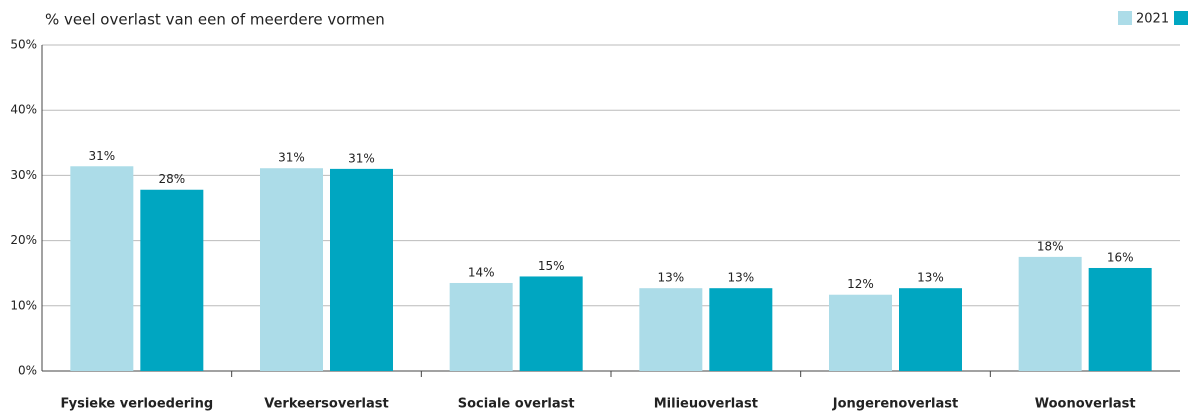 This screenshot has height=414, width=1192. I want to click on y-tick-label: 40%, so click(23, 110).